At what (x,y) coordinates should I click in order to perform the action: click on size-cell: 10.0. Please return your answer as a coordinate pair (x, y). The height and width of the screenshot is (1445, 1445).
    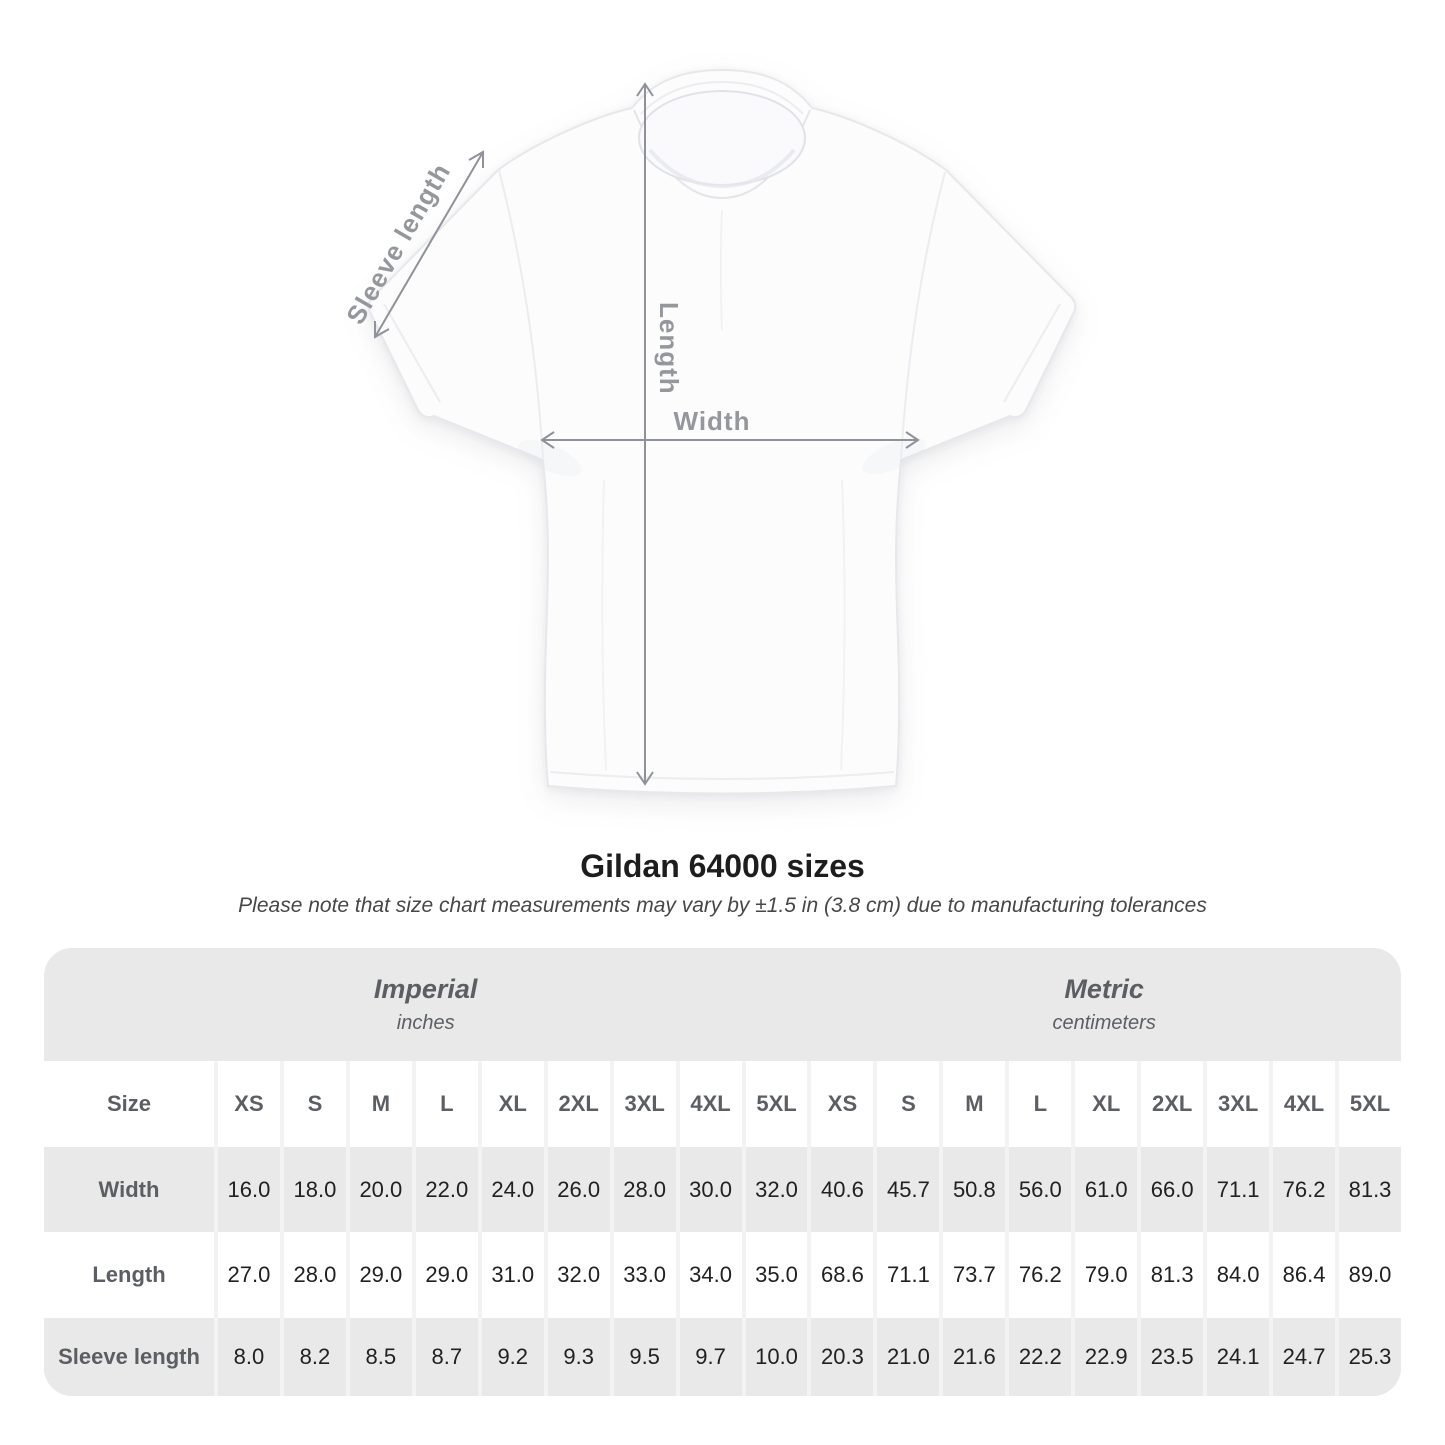
    Looking at the image, I should click on (776, 1357).